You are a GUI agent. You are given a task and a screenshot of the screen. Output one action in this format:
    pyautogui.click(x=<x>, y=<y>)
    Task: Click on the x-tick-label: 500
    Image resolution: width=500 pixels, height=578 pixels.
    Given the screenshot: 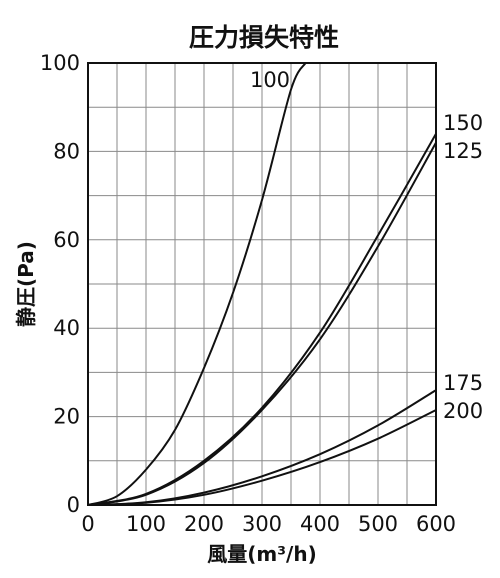 What is the action you would take?
    pyautogui.click(x=378, y=524)
    